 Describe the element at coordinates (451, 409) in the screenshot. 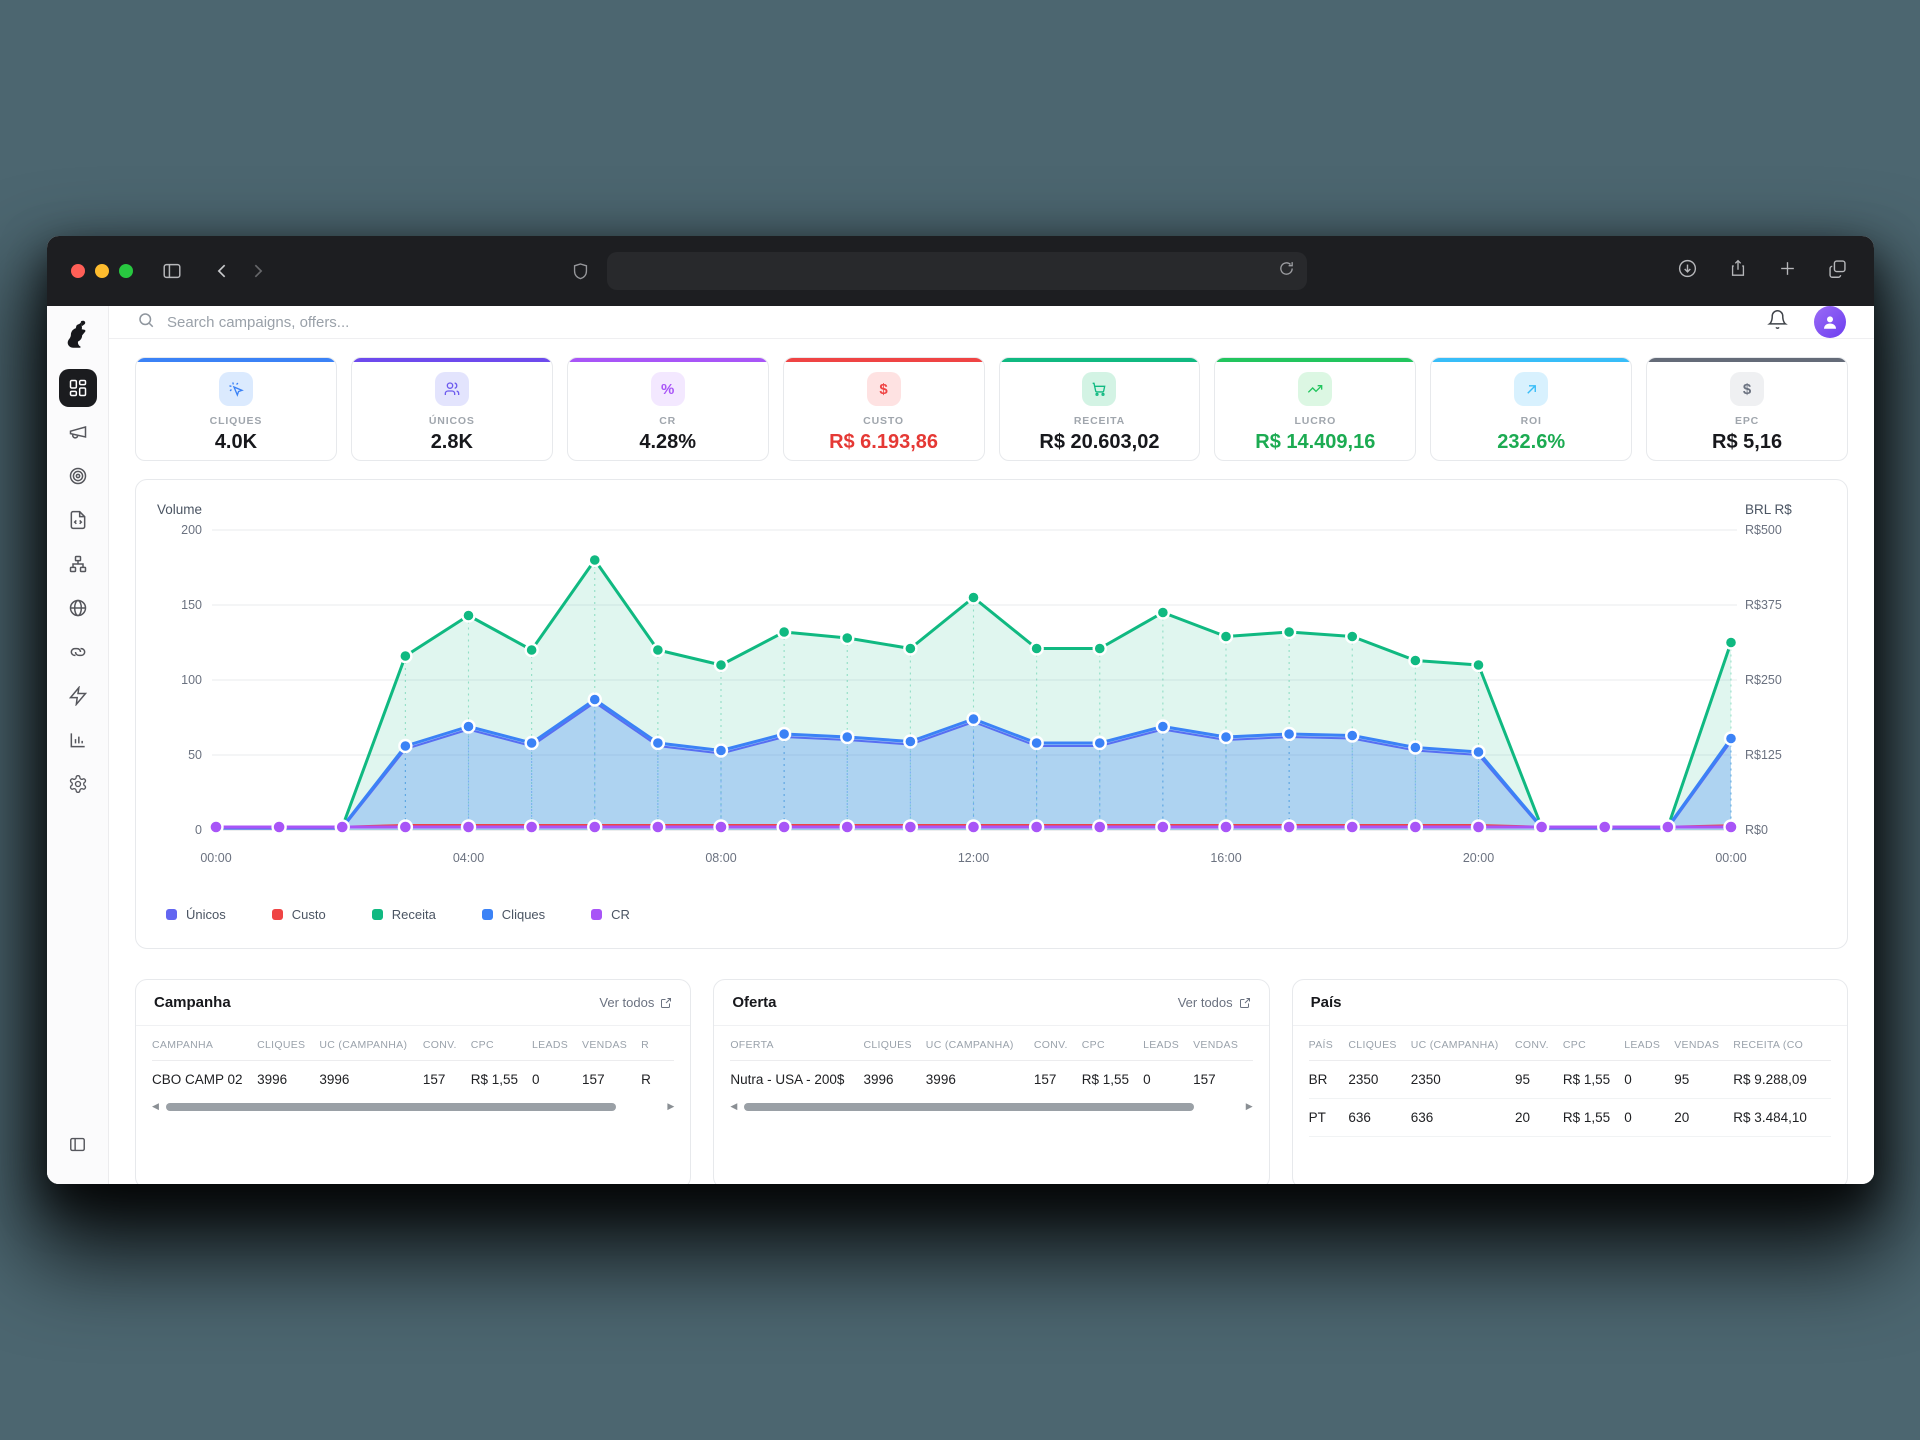

I see `kpi-card-unicos: ÚNICOS 2.8K` at that location.